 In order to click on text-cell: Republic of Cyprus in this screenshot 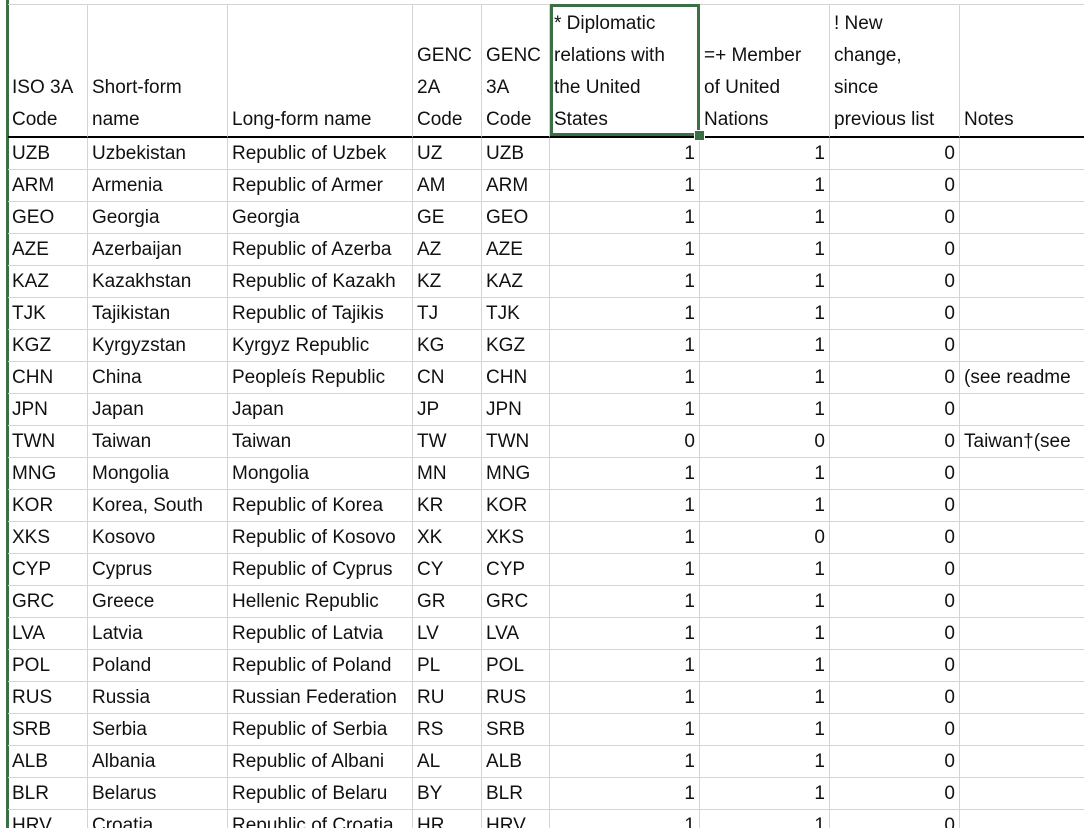, I will do `click(320, 570)`.